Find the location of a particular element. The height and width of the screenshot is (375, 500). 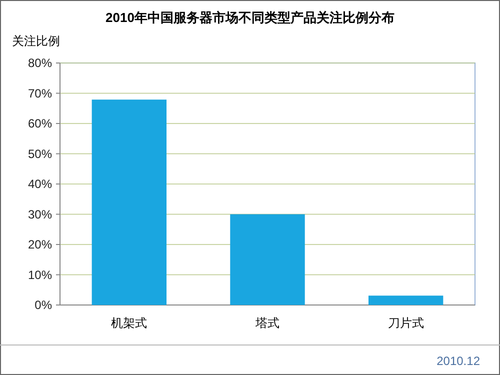

x-tick-label: 刀片式 is located at coordinates (406, 323).